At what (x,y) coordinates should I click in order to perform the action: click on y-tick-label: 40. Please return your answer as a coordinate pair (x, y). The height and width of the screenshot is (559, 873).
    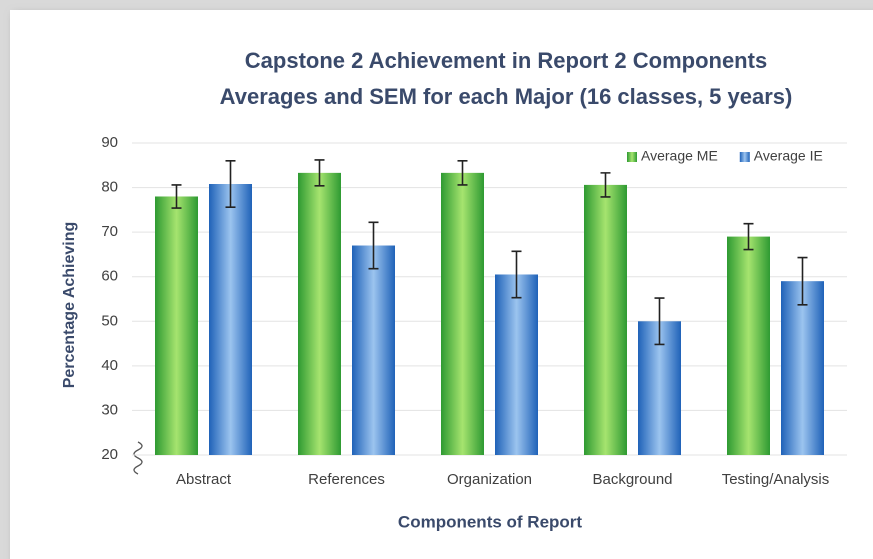
    Looking at the image, I should click on (109, 365).